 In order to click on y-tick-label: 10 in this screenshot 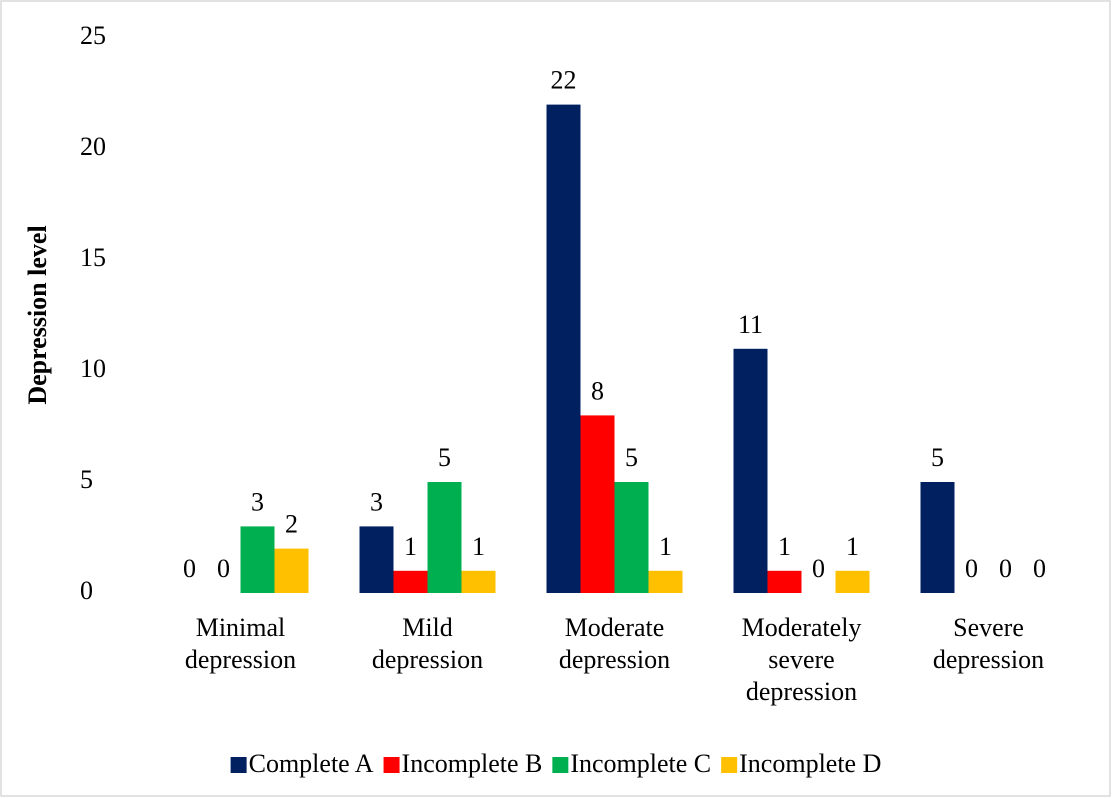, I will do `click(93, 368)`.